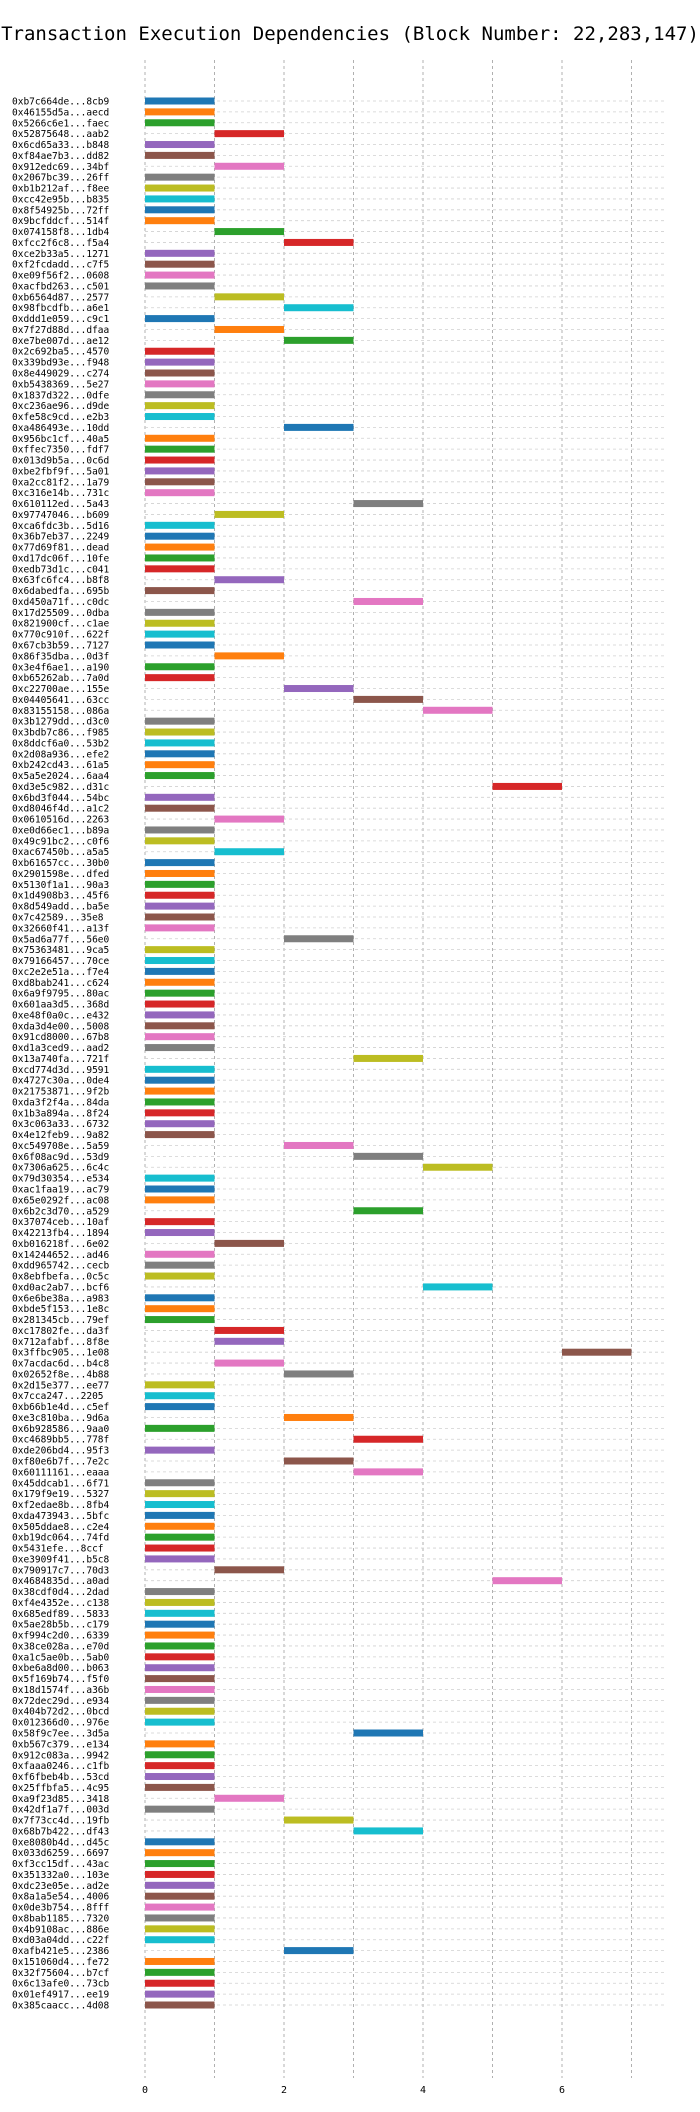 This screenshot has height=2112, width=700. Describe the element at coordinates (61, 243) in the screenshot. I see `transaction-label: 0xfcc2f6c8...f5a4` at that location.